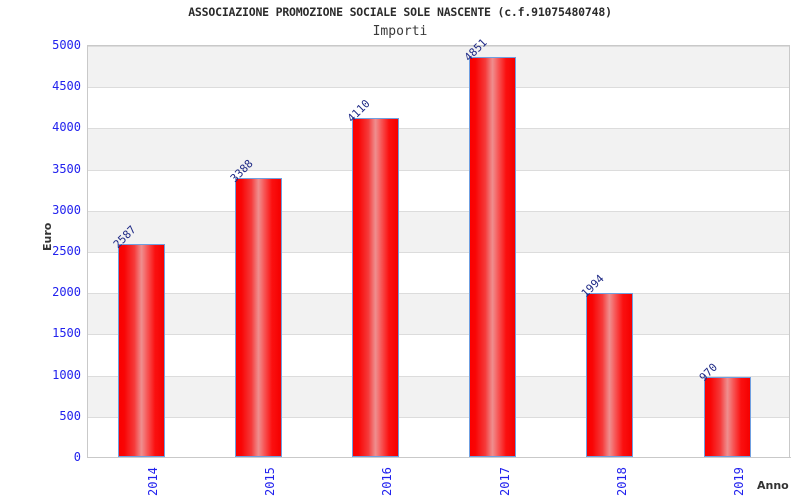  Describe the element at coordinates (66, 45) in the screenshot. I see `y-tick-label: 5000` at that location.